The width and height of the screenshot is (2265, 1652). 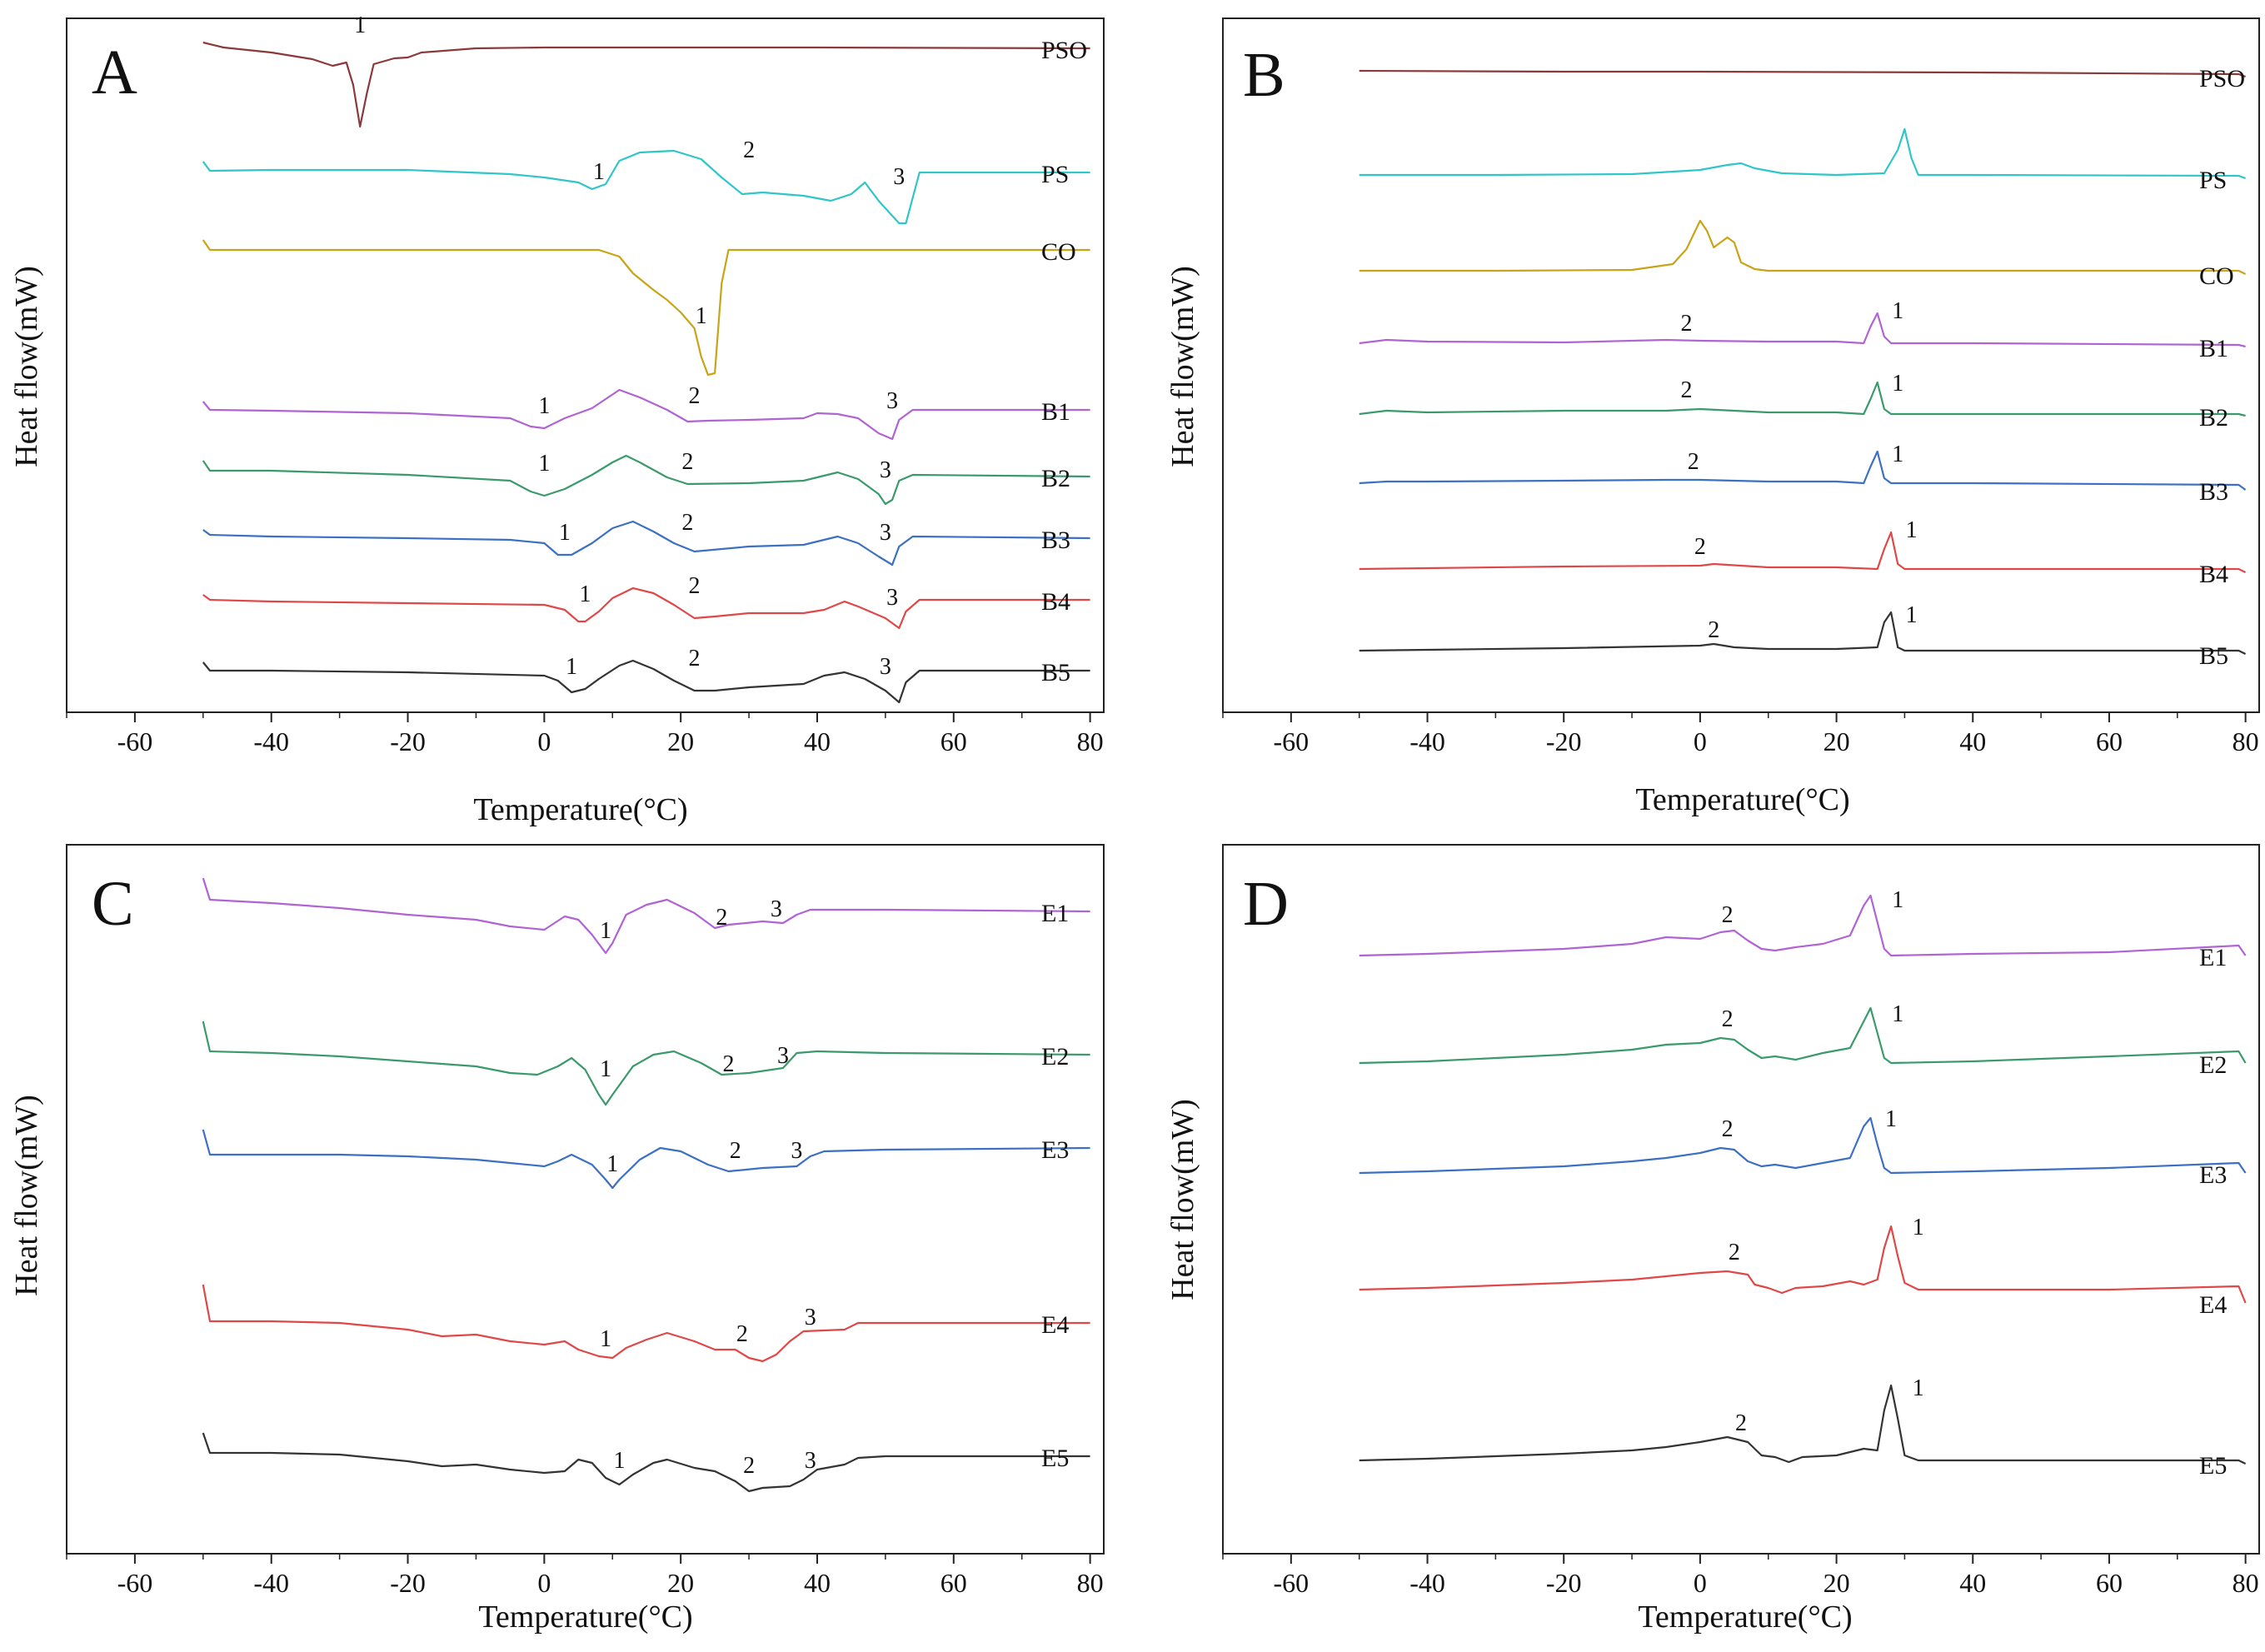 I want to click on series-e5: E5 1 2 3, so click(x=646, y=1463).